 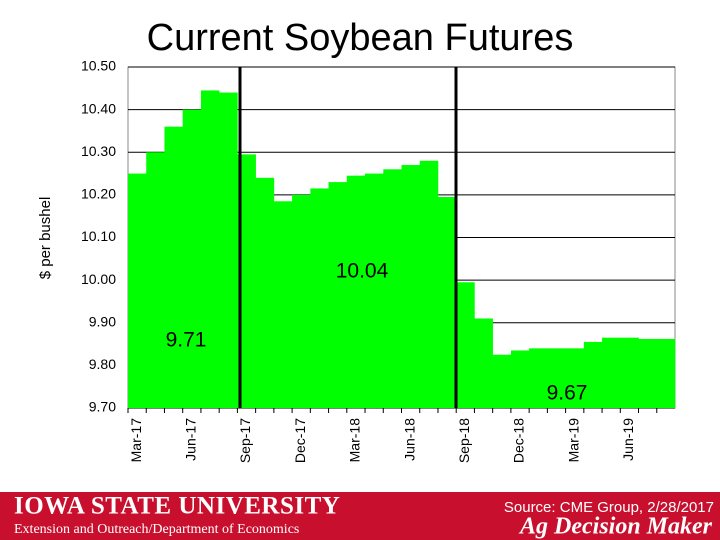 I want to click on y-tick-label: 9.90, so click(x=102, y=321).